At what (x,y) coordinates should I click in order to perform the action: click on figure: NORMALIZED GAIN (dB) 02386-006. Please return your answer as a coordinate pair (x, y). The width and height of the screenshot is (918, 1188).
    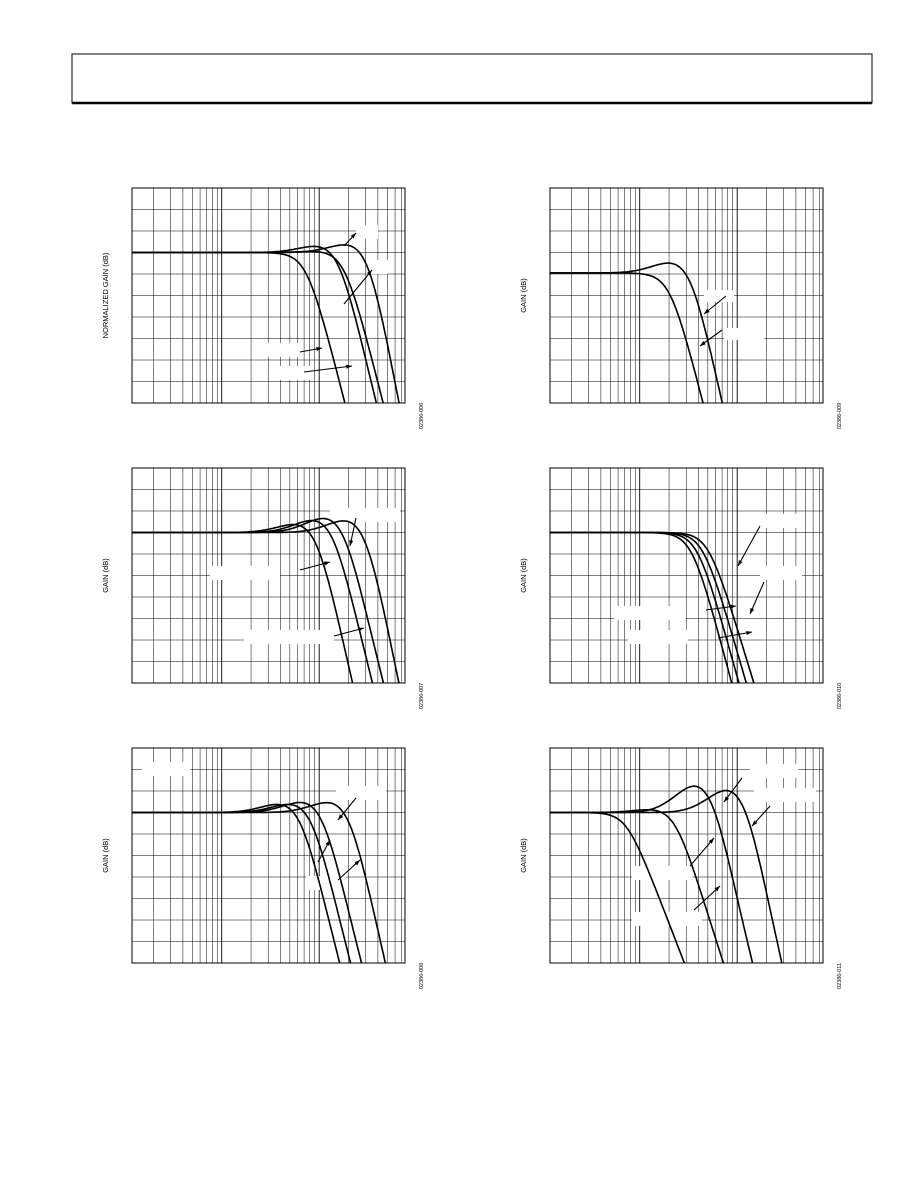
    Looking at the image, I should click on (263, 308).